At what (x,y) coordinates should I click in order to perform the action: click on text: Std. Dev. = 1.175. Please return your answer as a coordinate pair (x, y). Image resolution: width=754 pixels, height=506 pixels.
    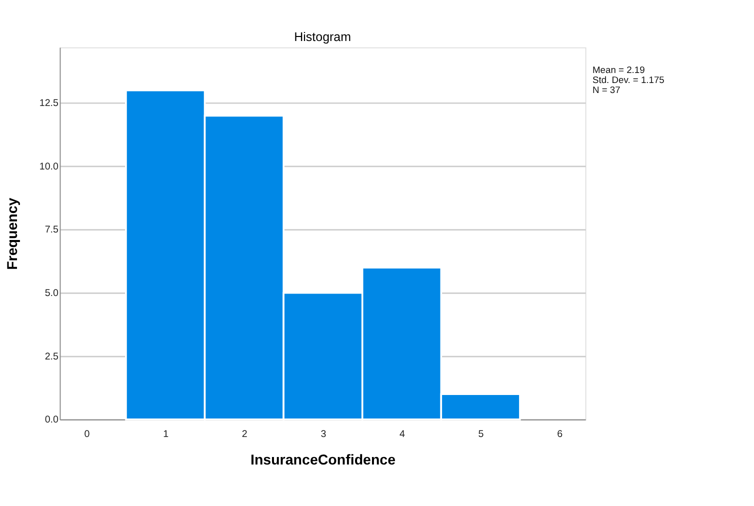
    Looking at the image, I should click on (628, 80).